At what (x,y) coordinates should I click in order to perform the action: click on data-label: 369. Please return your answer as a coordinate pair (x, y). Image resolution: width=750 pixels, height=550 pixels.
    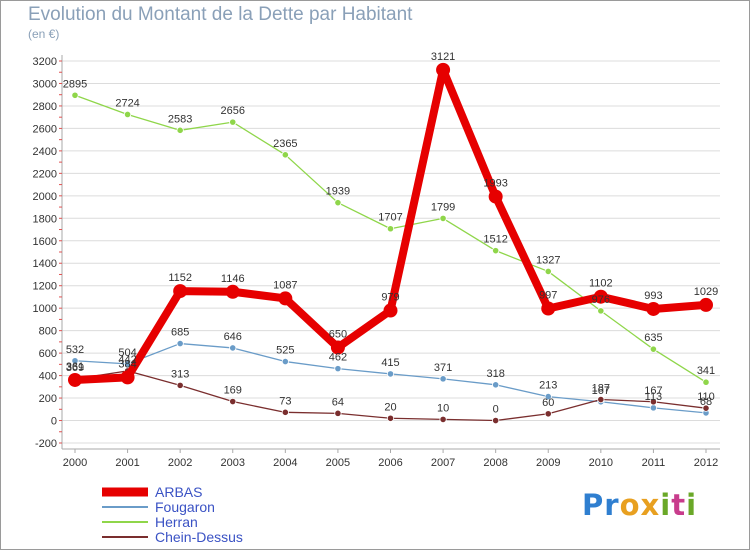
    Looking at the image, I should click on (75, 368).